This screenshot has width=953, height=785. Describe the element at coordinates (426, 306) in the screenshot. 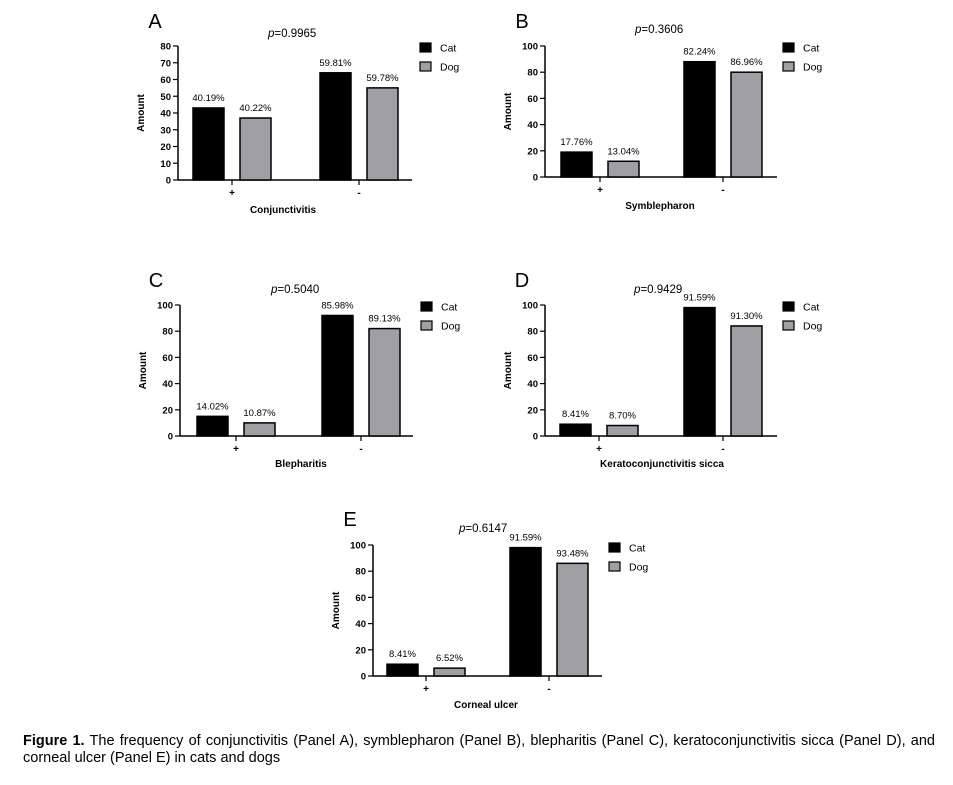

I see `panel-c-legend-swatch-cat` at that location.